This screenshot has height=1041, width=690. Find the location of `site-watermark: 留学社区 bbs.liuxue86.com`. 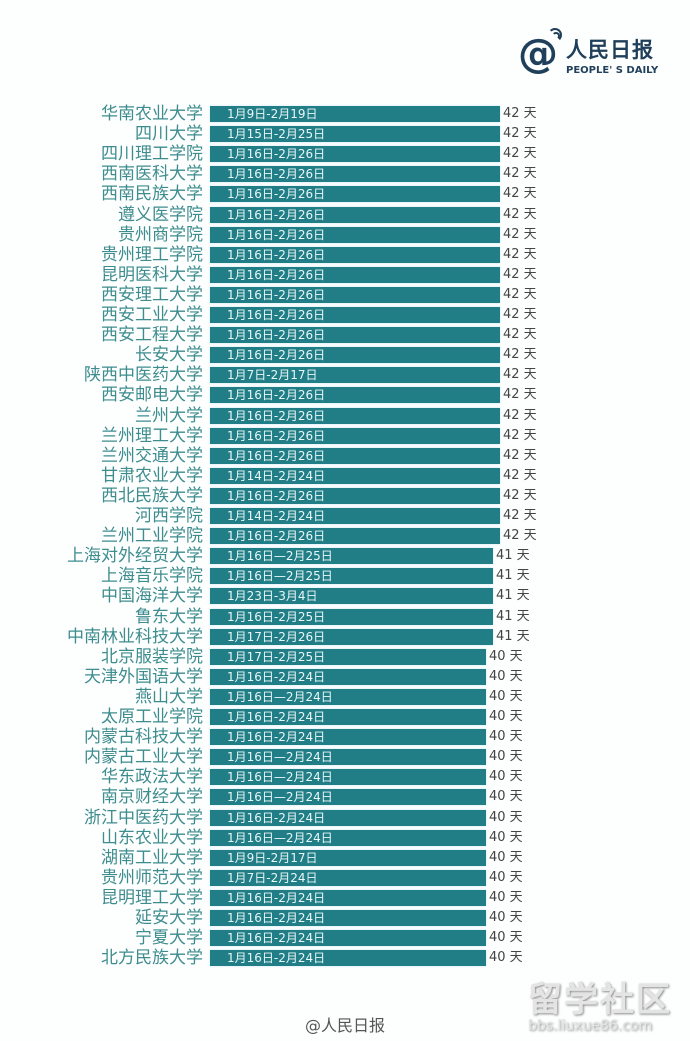

site-watermark: 留学社区 bbs.liuxue86.com is located at coordinates (600, 1008).